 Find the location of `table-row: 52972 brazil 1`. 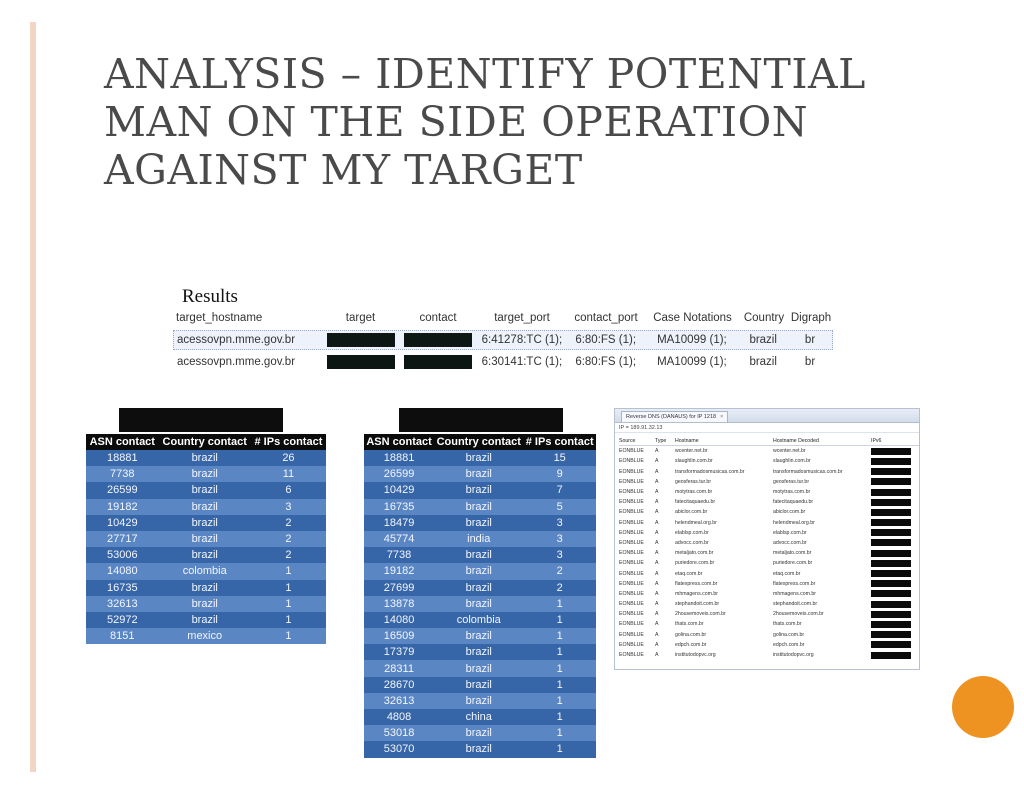

table-row: 52972 brazil 1 is located at coordinates (206, 620).